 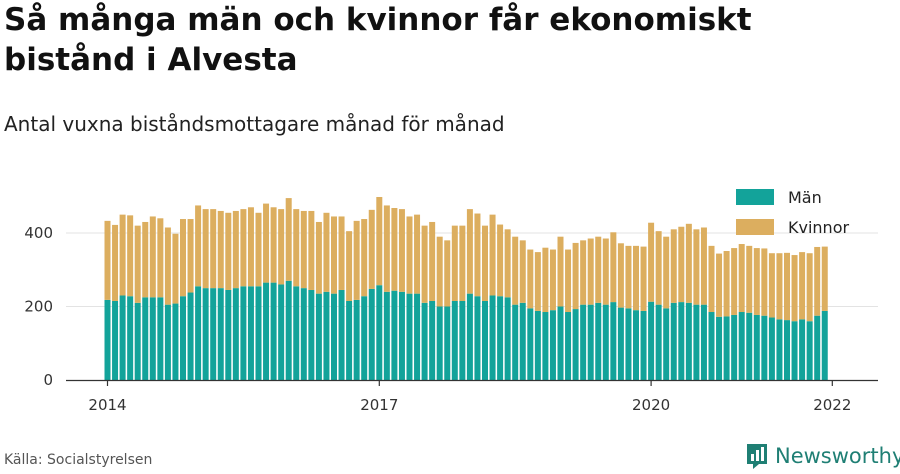 What do you see at coordinates (757, 456) in the screenshot?
I see `newsworthy-logo-icon` at bounding box center [757, 456].